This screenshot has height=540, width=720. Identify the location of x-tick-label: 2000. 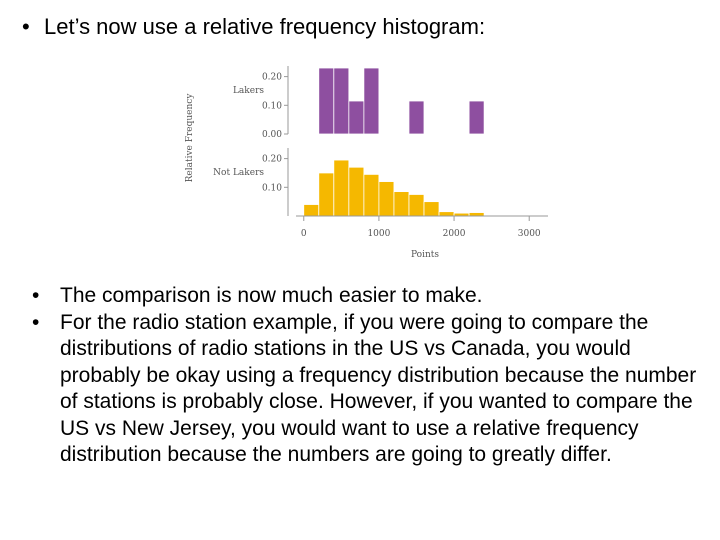
(454, 234).